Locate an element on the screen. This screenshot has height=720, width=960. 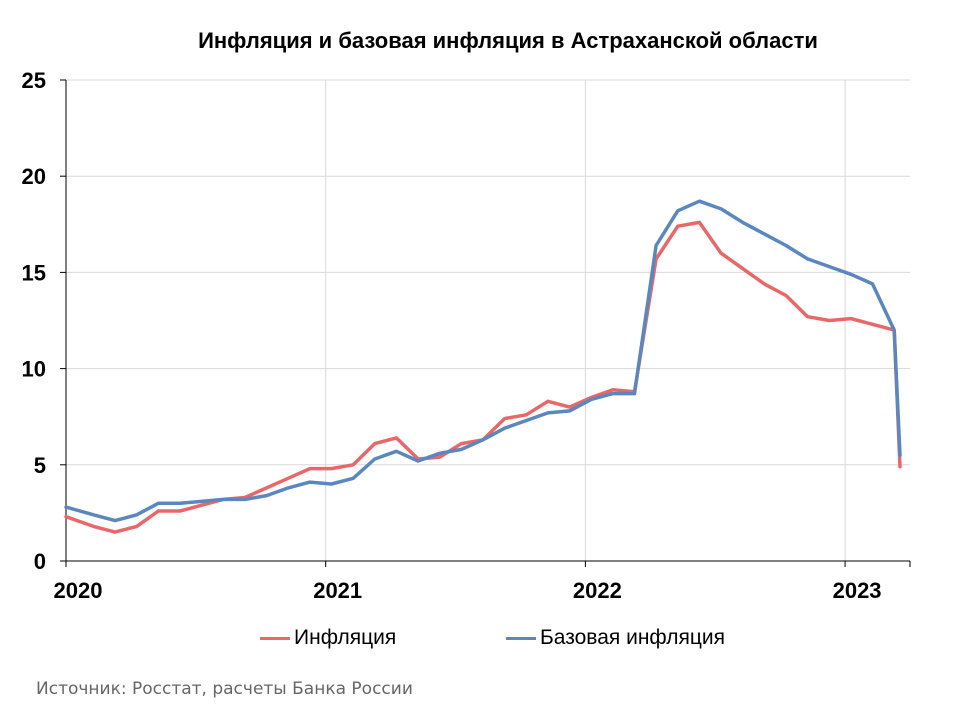
x-tick-label: 2021 is located at coordinates (337, 590).